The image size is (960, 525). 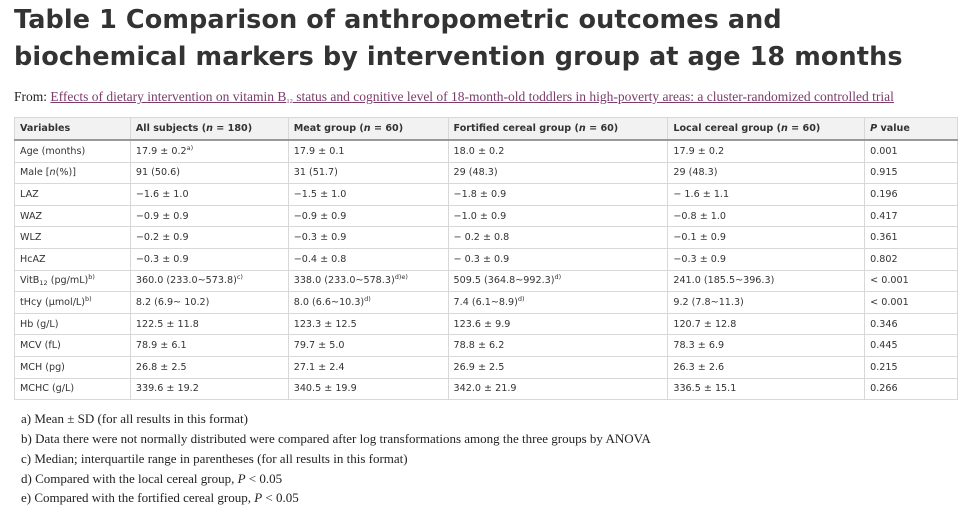 What do you see at coordinates (32, 96) in the screenshot?
I see `from-label: From:` at bounding box center [32, 96].